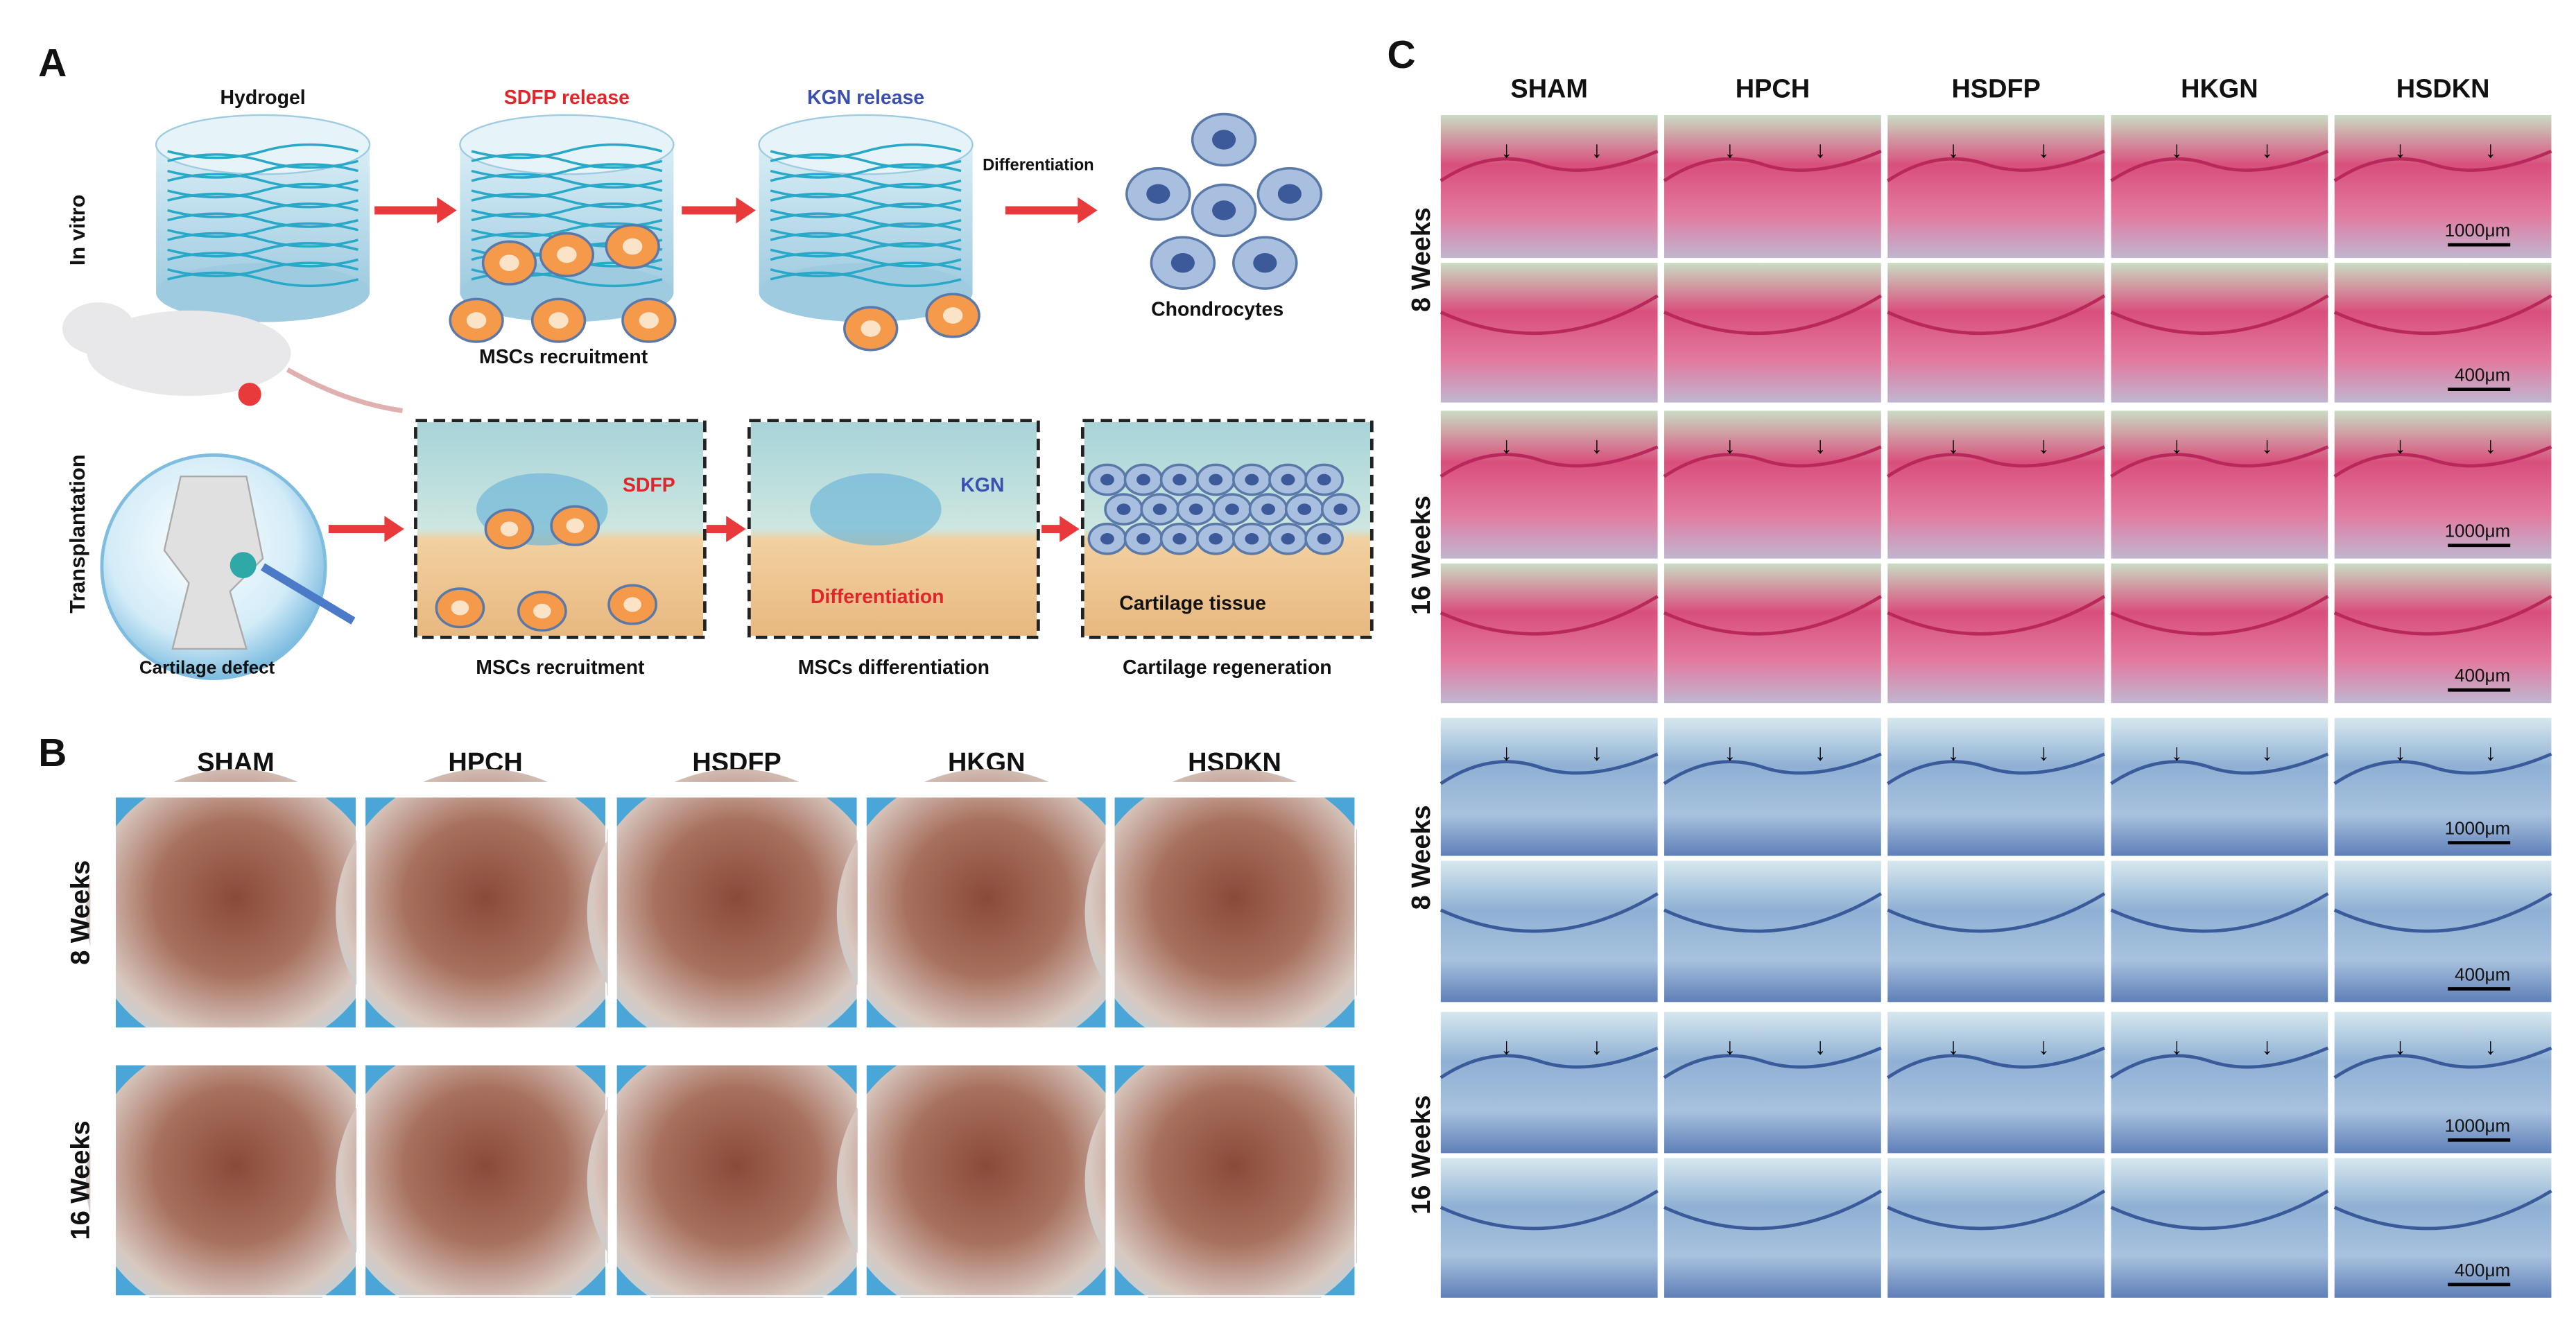 The image size is (2576, 1329). I want to click on row-label: 8 Weeks, so click(1421, 259).